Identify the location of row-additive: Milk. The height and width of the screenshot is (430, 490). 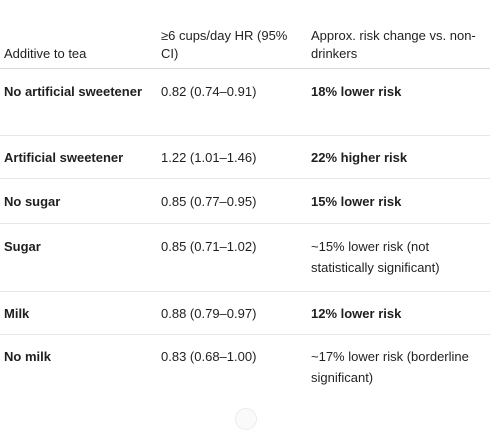
(17, 313).